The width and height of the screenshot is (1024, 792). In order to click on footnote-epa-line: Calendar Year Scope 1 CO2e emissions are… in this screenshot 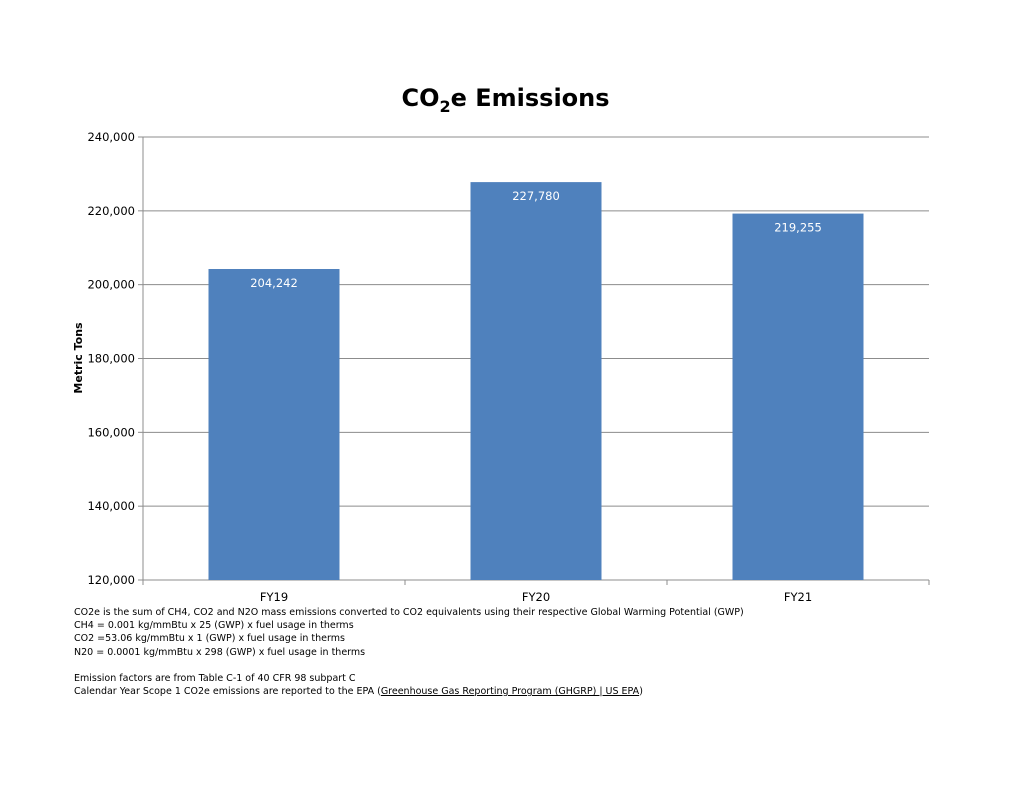, I will do `click(409, 691)`.